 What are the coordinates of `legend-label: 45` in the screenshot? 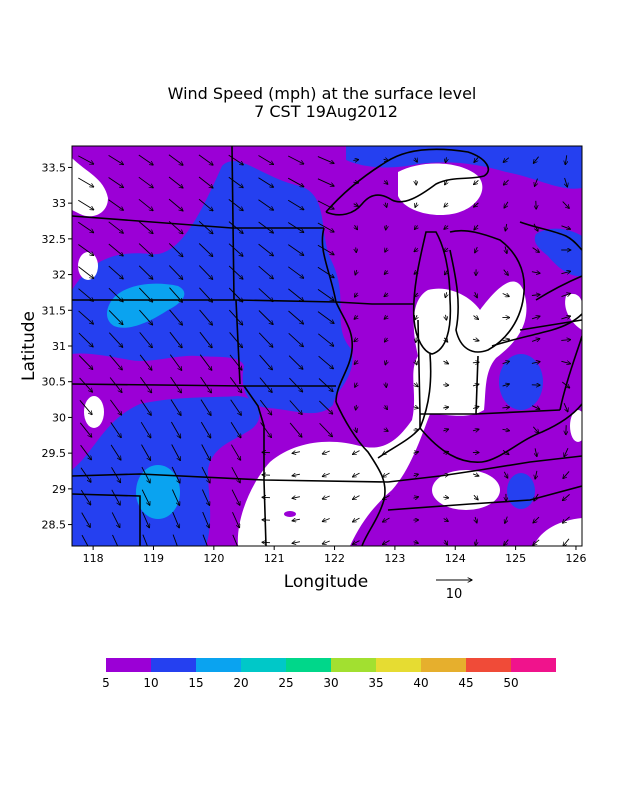 It's located at (465, 683).